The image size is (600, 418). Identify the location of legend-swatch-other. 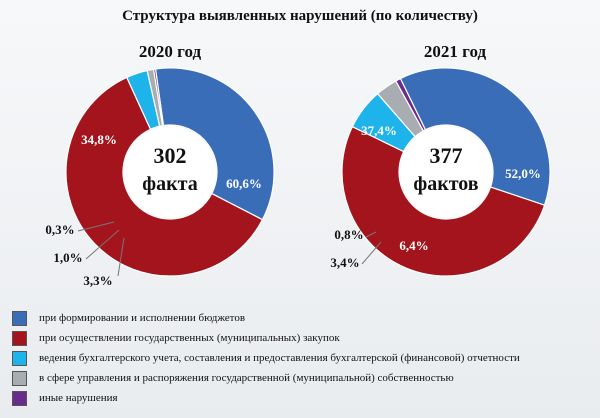
(19, 398).